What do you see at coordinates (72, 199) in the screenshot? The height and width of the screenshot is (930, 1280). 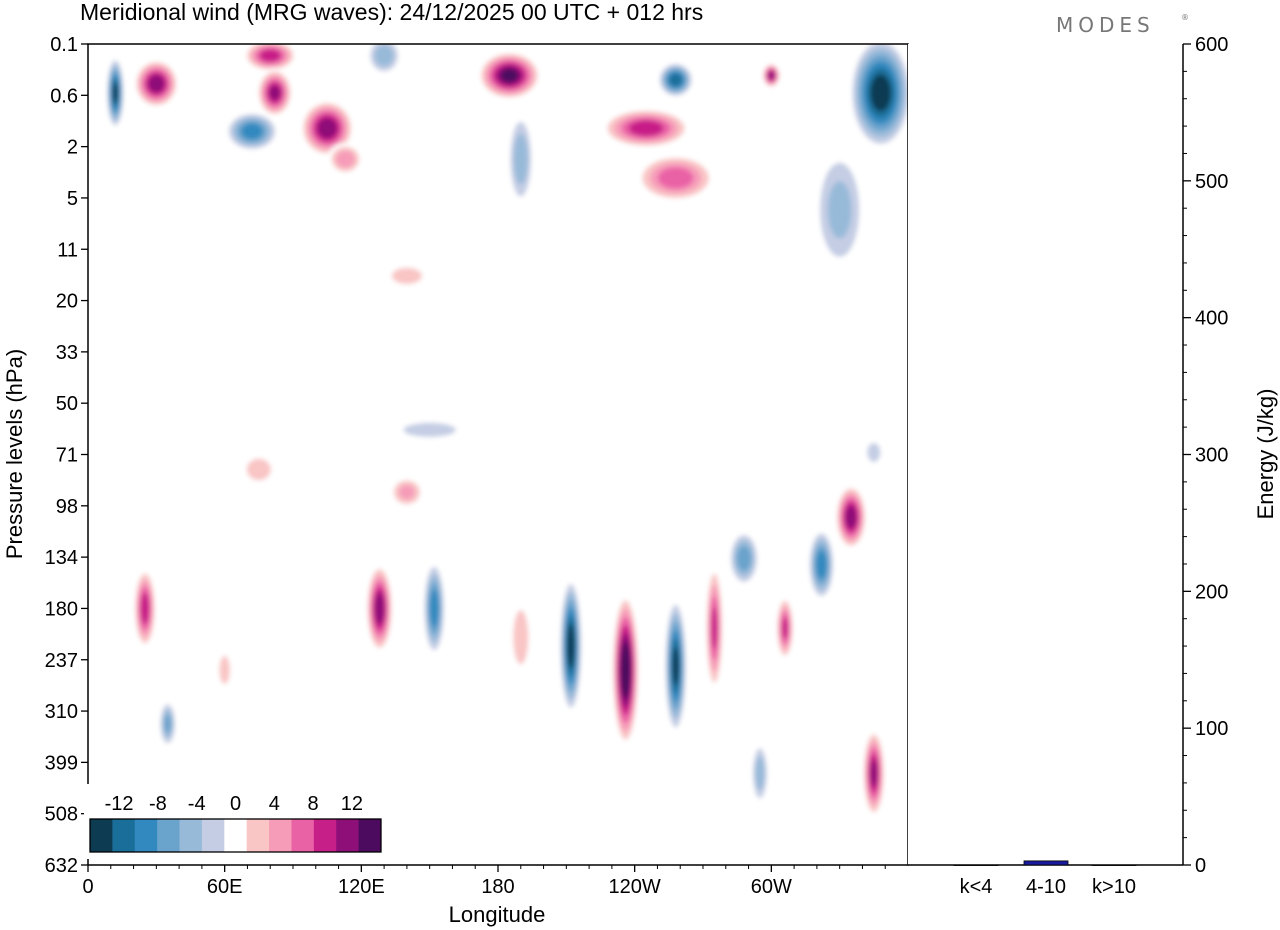 I see `y-tick-label: 5` at bounding box center [72, 199].